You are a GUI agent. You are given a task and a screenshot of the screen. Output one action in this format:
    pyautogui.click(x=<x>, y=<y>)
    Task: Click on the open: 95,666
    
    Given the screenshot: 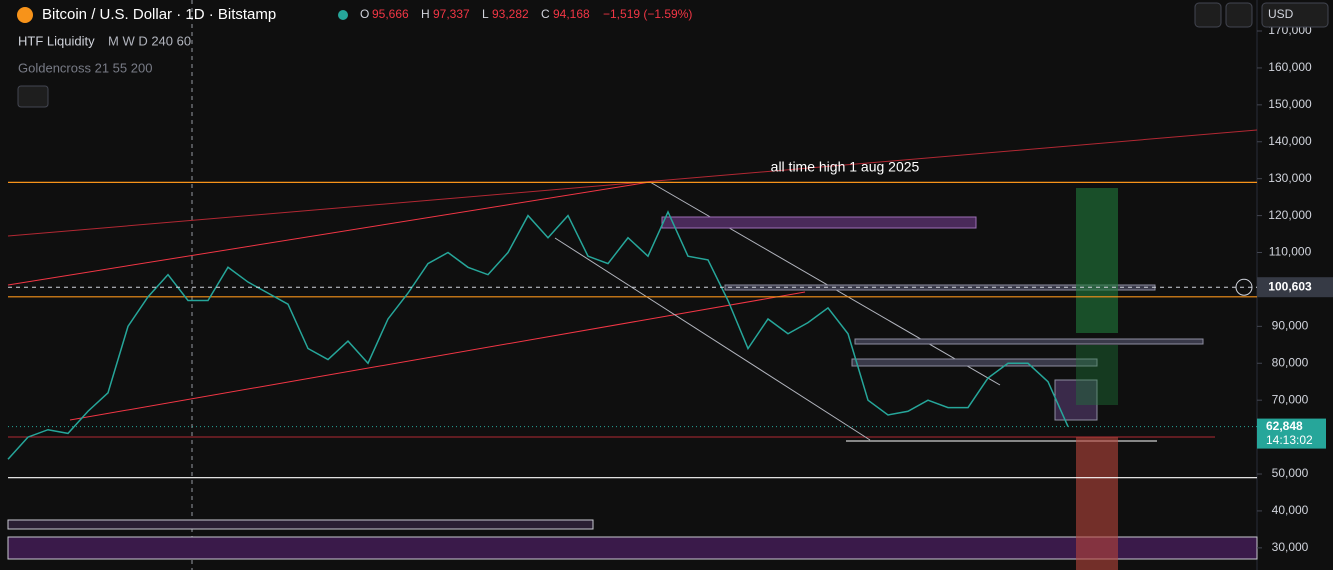 What is the action you would take?
    pyautogui.click(x=390, y=14)
    